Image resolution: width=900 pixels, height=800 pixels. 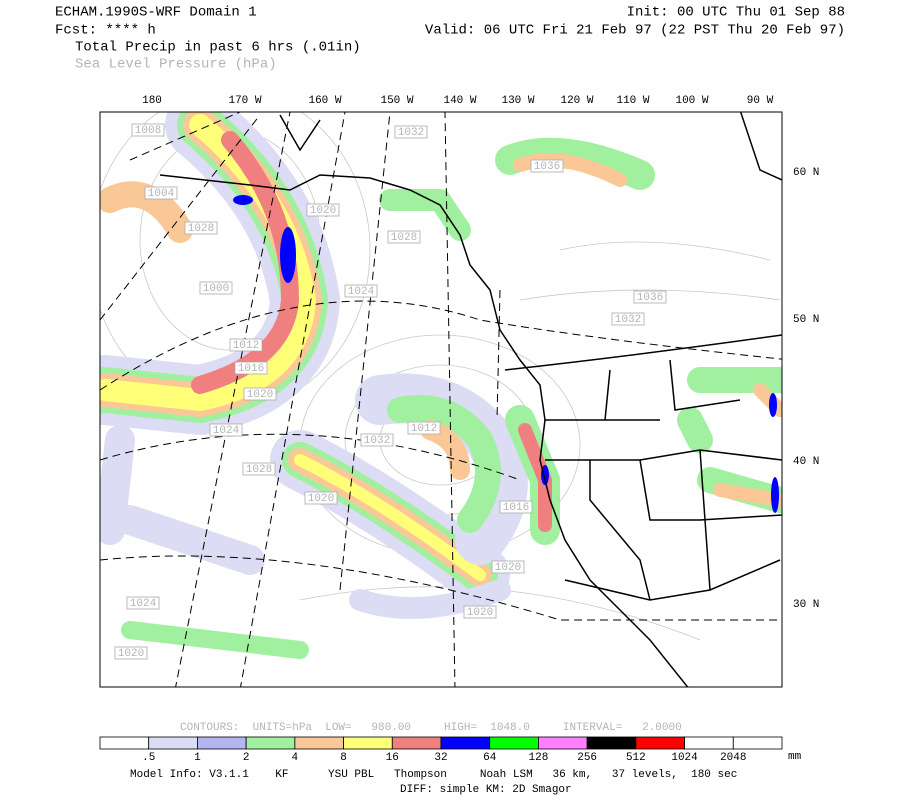 What do you see at coordinates (246, 758) in the screenshot?
I see `colorbar-label: 2` at bounding box center [246, 758].